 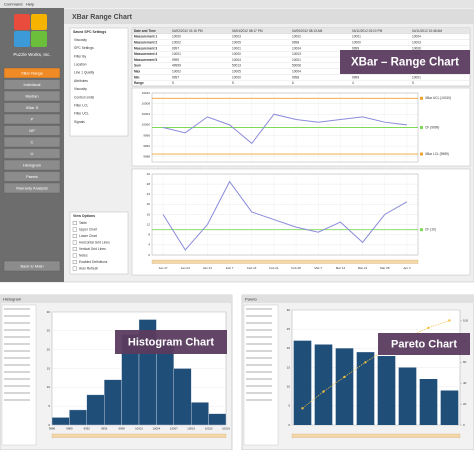 I want to click on x-tick-label: Mar 14, so click(x=341, y=268).